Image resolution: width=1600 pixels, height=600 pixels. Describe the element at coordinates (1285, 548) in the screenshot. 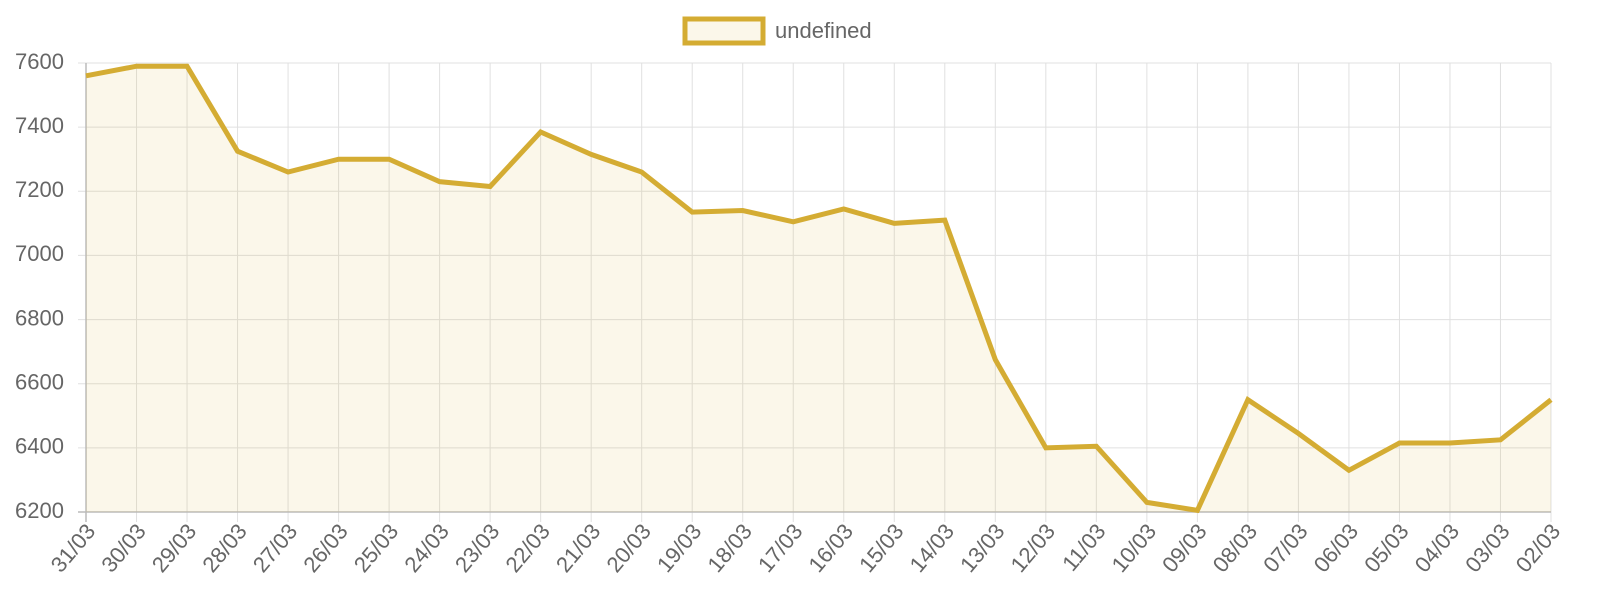

I see `x-tick-label: 07/03` at that location.